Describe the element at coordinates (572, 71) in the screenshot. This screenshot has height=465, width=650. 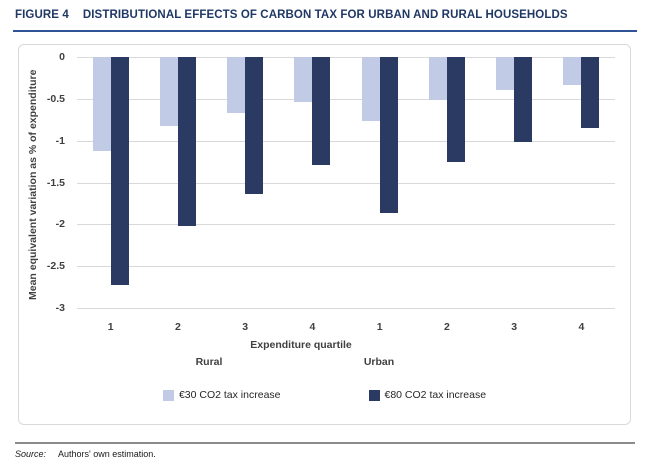
I see `bar-series0-cat7` at that location.